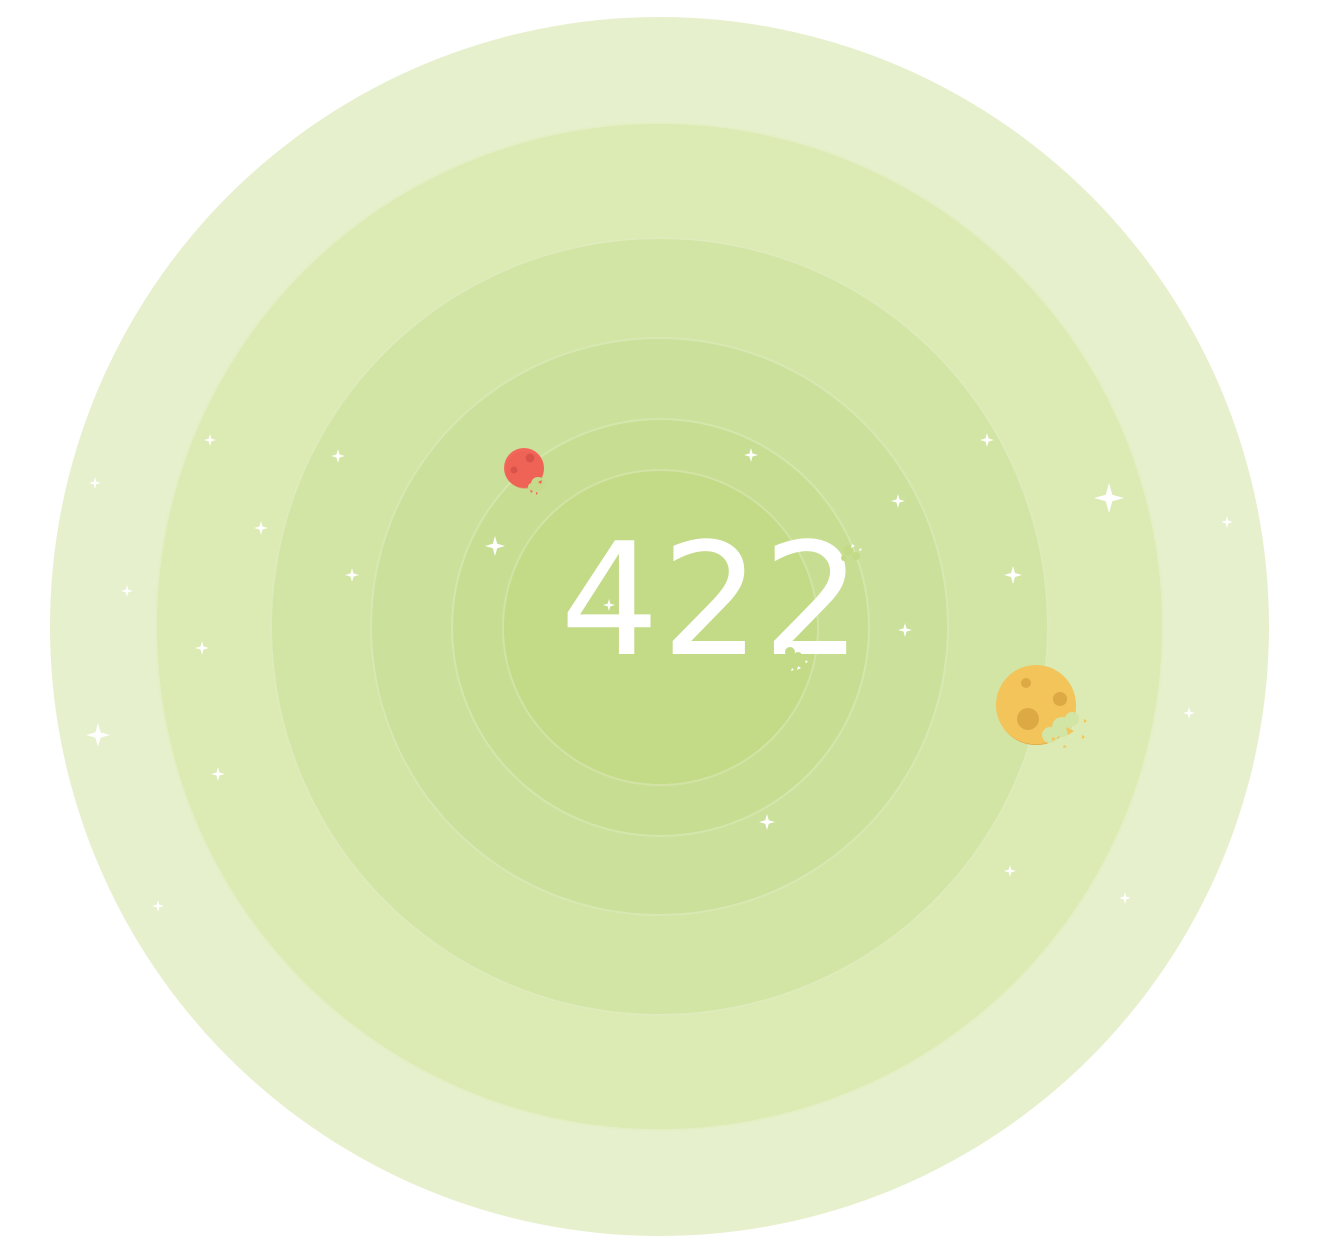  What do you see at coordinates (823, 607) in the screenshot?
I see `digit-crumbs-icon` at bounding box center [823, 607].